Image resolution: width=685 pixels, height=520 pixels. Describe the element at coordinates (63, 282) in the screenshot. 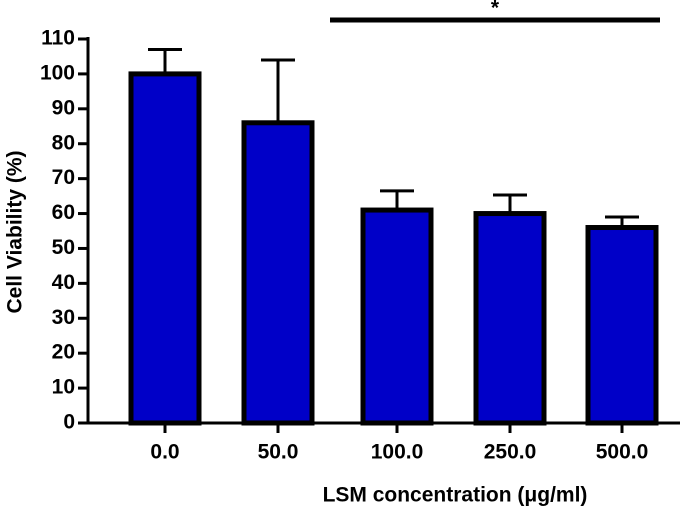

I see `y-tick-label: 40` at that location.